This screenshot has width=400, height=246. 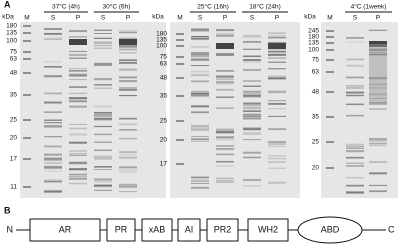 I want to click on panel-label: A, so click(x=7, y=4).